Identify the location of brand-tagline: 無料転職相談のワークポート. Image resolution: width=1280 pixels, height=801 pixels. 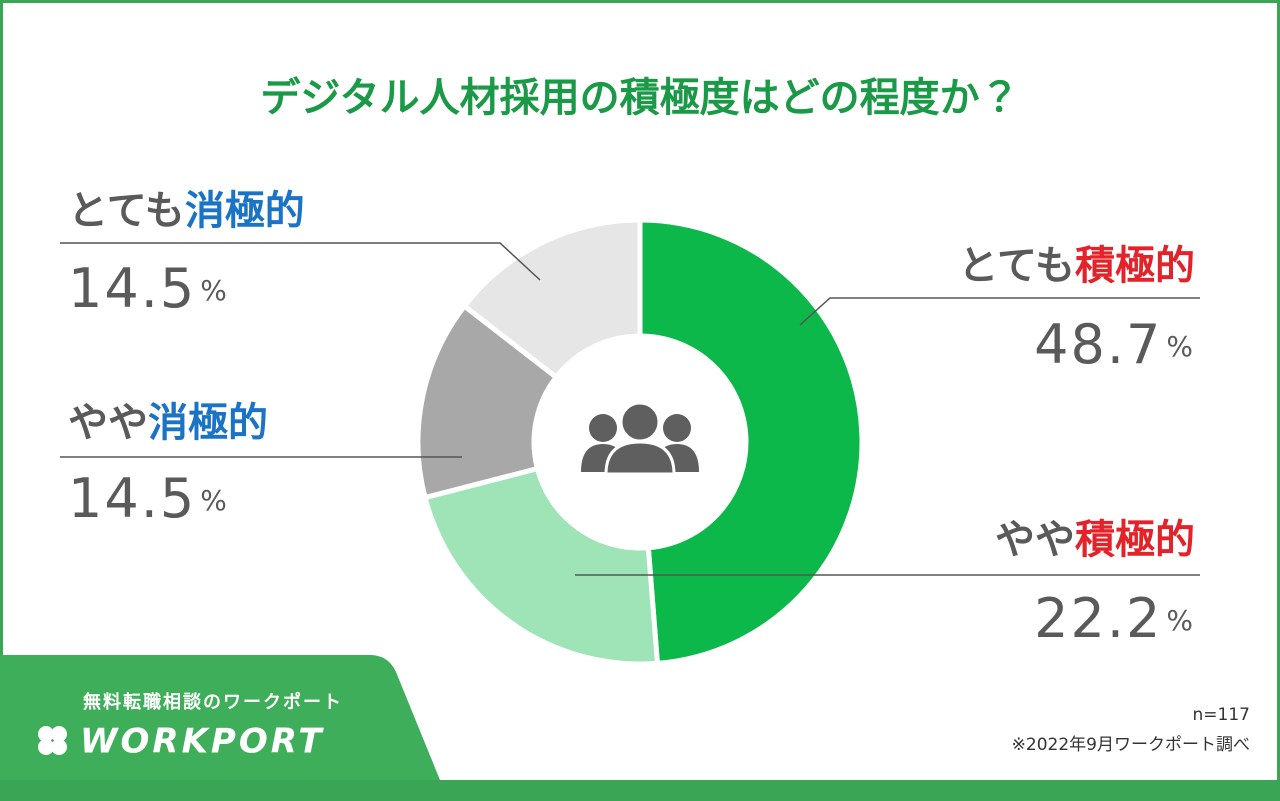
(213, 702).